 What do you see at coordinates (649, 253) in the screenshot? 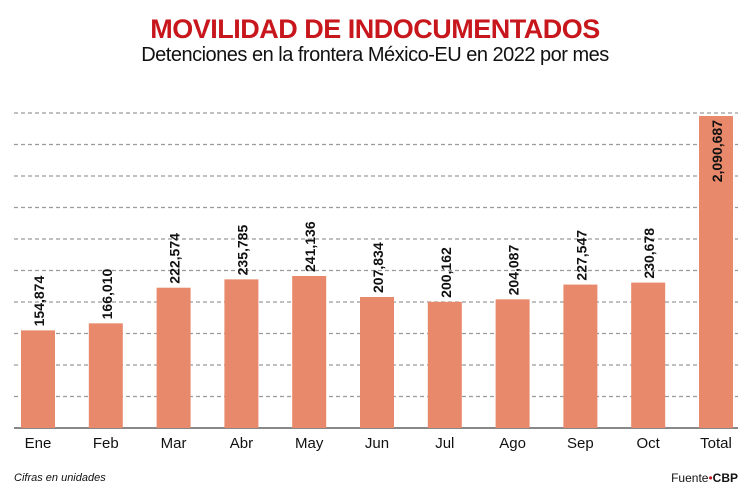
I see `data-label: 230,678` at bounding box center [649, 253].